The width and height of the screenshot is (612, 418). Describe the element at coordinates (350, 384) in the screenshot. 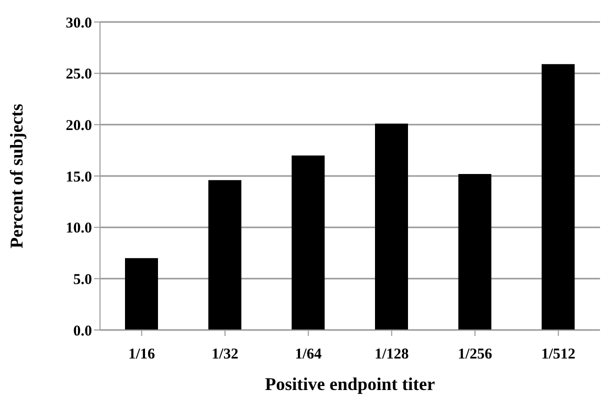

I see `x-axis-title: Positive endpoint titer` at that location.